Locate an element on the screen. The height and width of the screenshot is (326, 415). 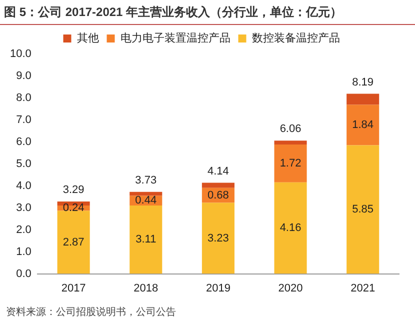
data-label: 0.68 is located at coordinates (218, 195).